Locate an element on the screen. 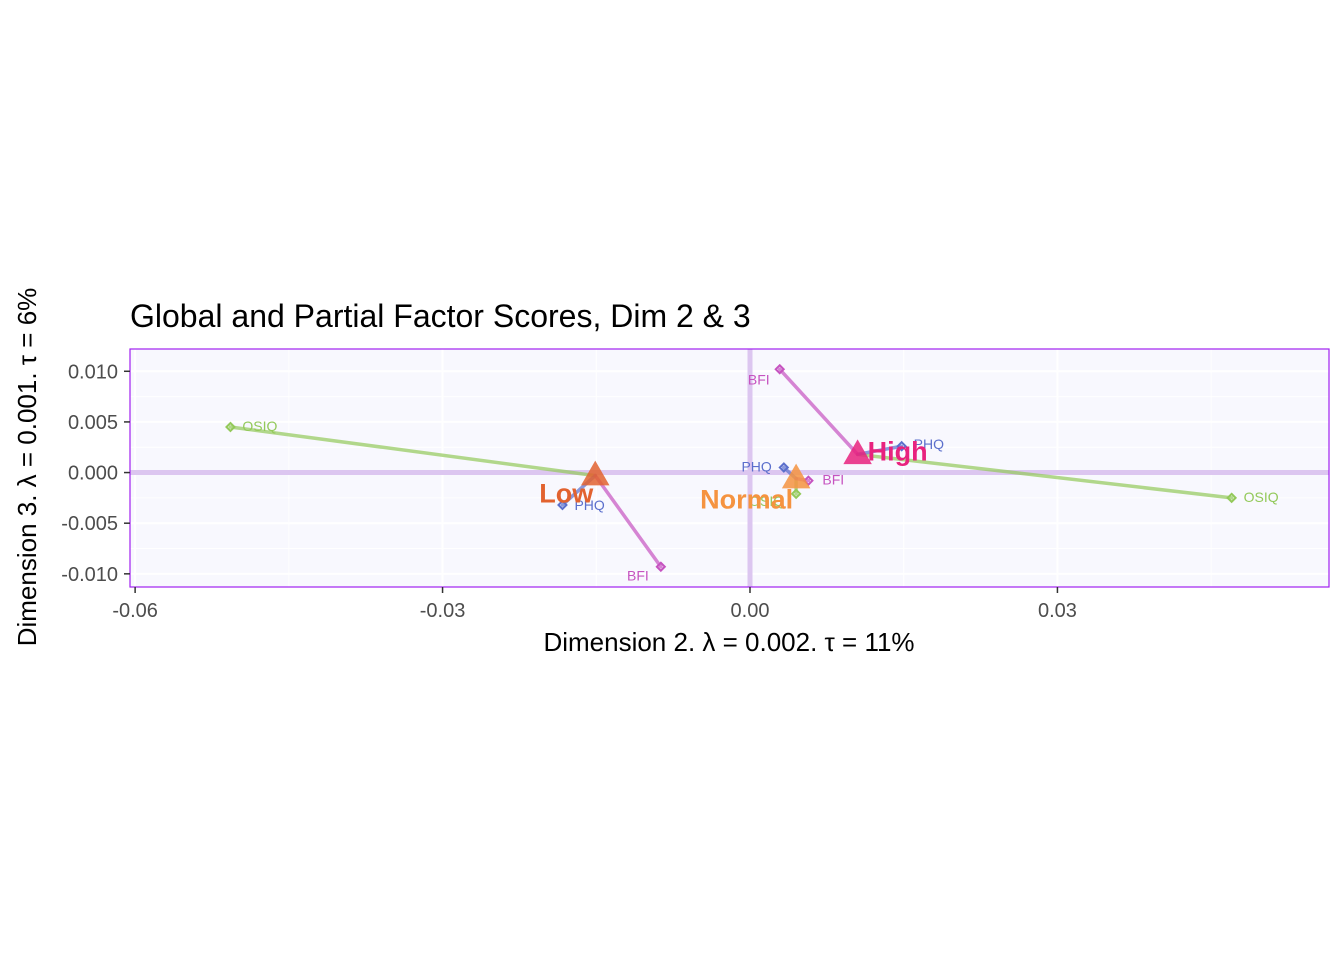  partial-point-high-osiq is located at coordinates (1232, 498).